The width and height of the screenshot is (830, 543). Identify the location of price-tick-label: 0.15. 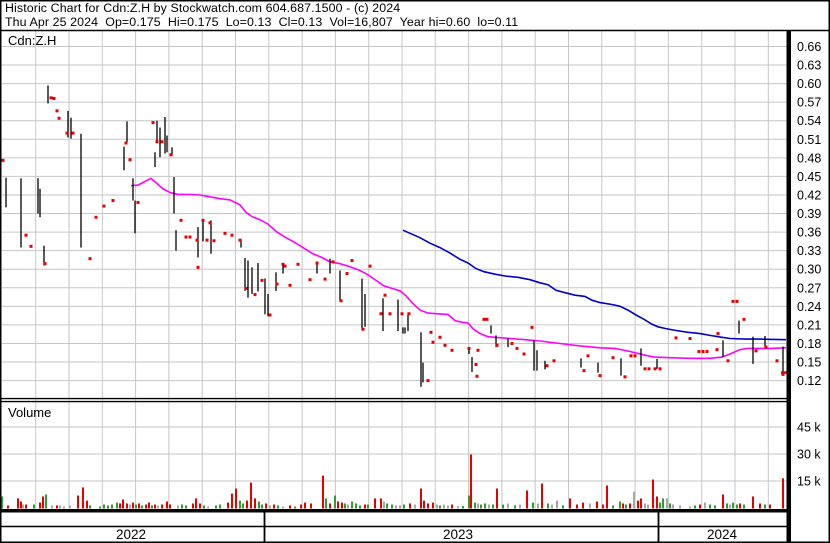
(809, 363).